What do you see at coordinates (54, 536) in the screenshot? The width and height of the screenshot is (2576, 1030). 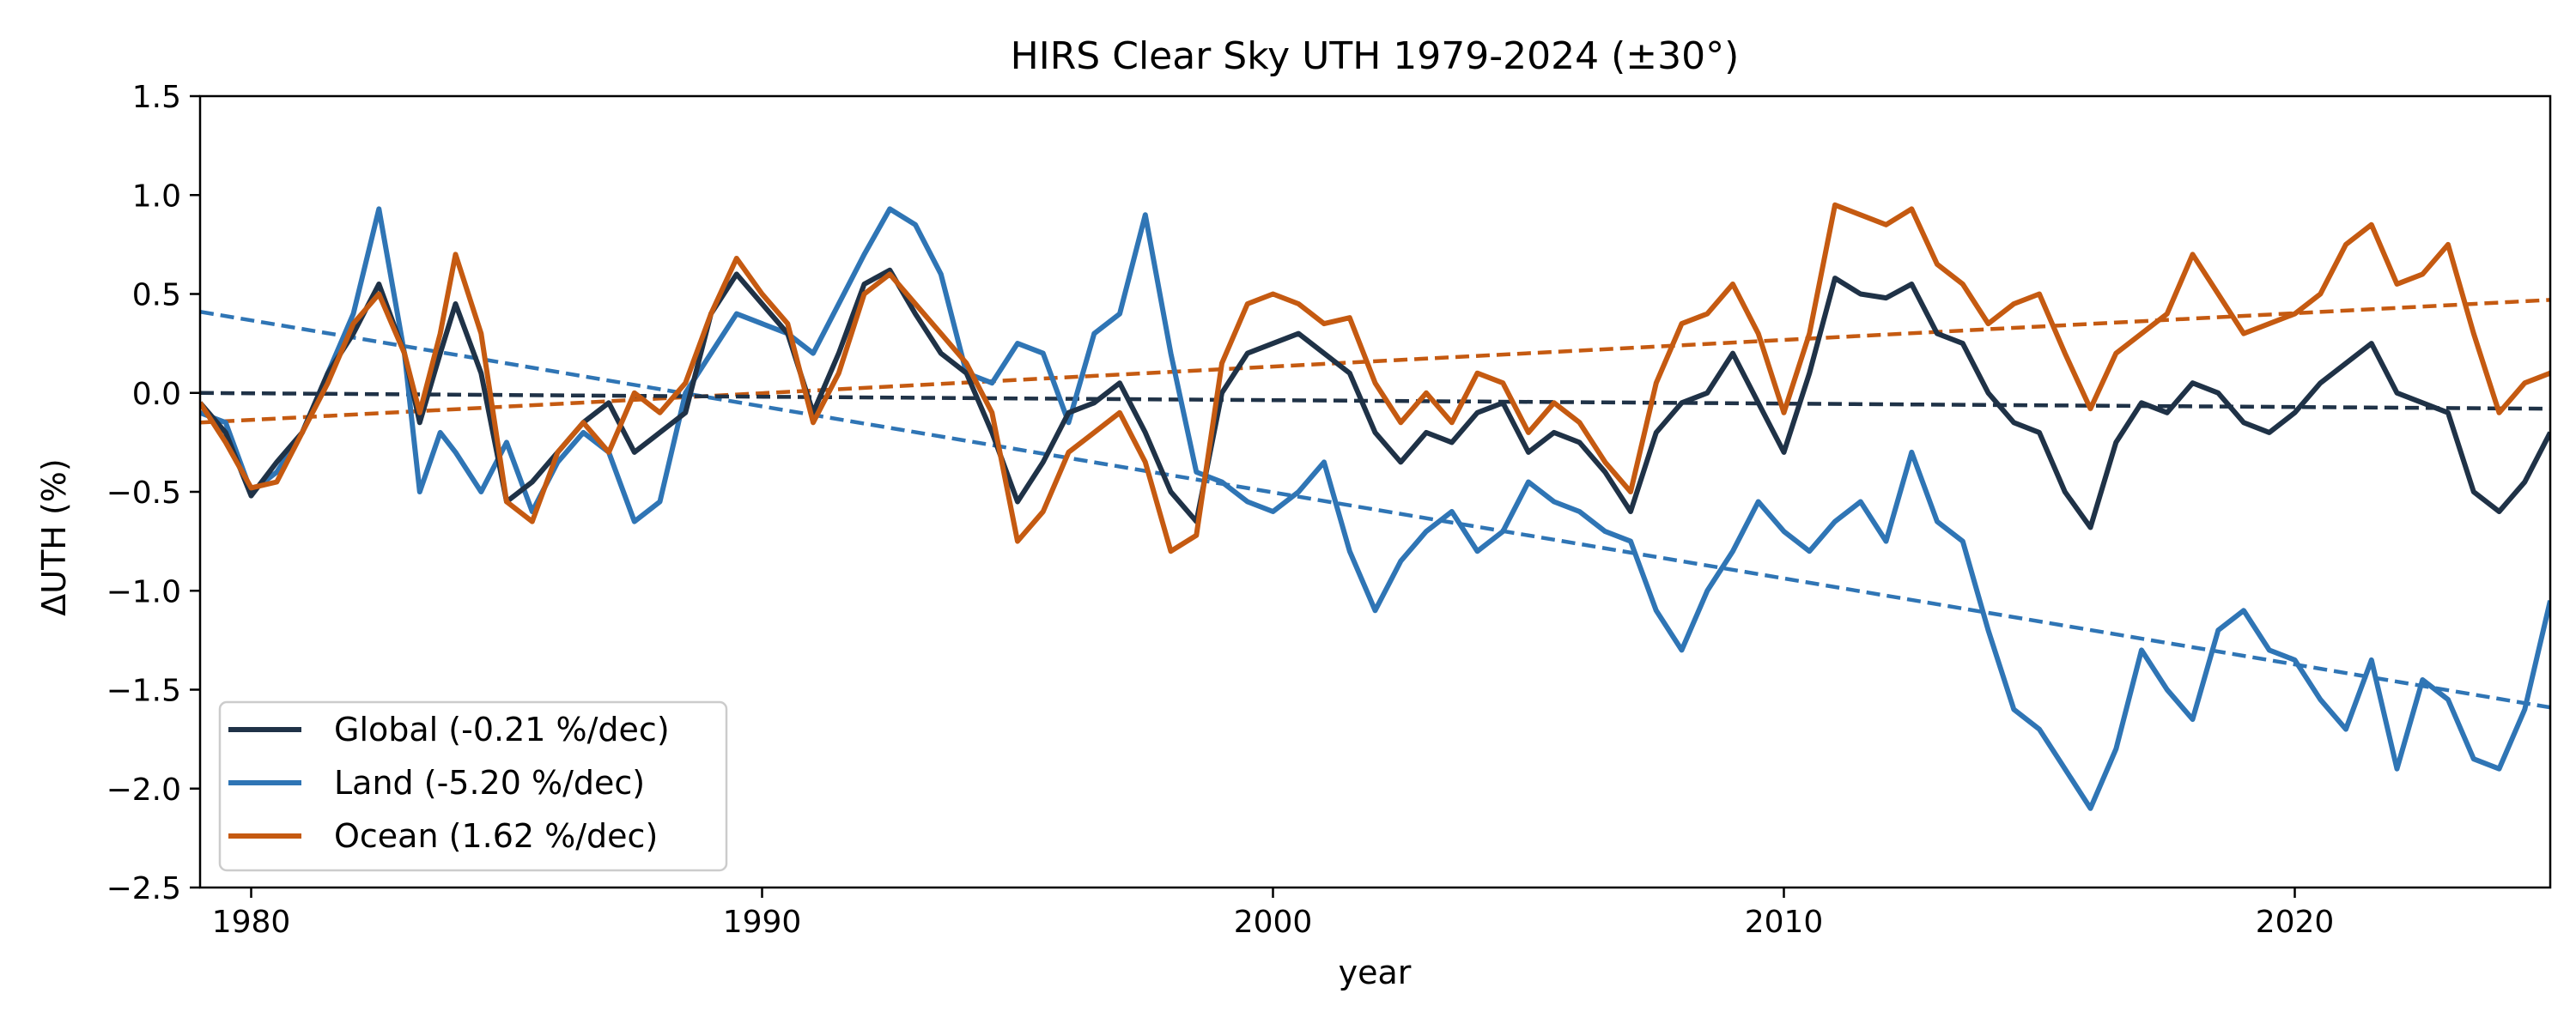 I see `y-axis-title: ΔUTH (%)` at bounding box center [54, 536].